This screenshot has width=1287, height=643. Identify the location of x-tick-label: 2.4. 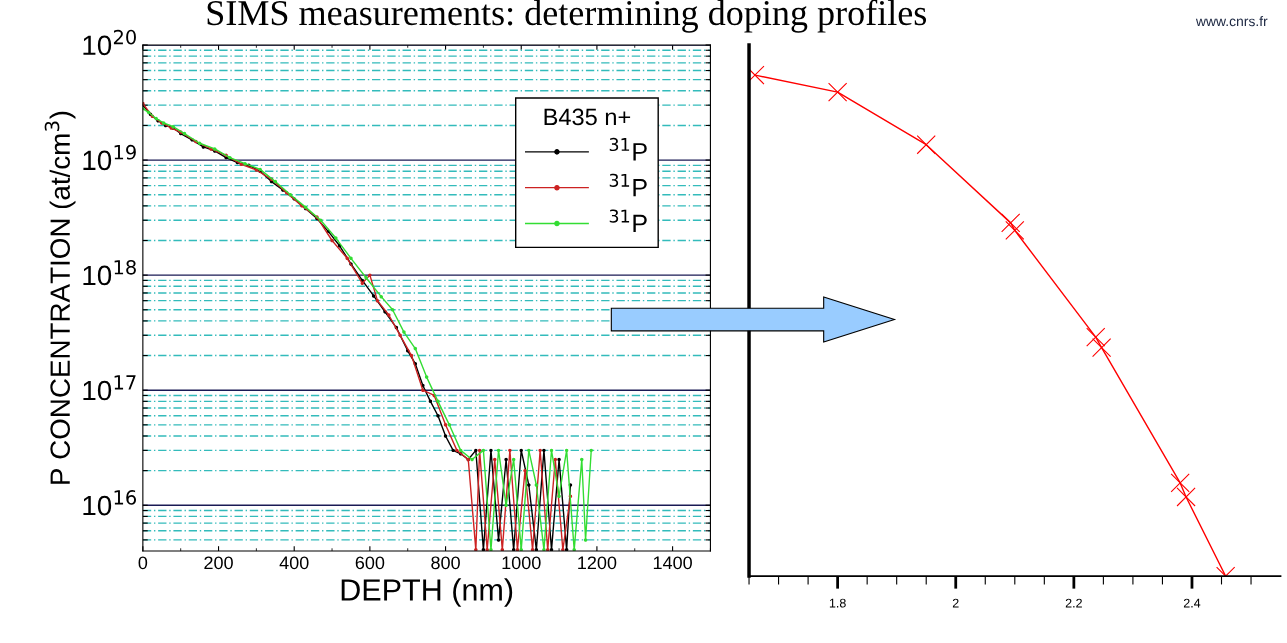
(1192, 603).